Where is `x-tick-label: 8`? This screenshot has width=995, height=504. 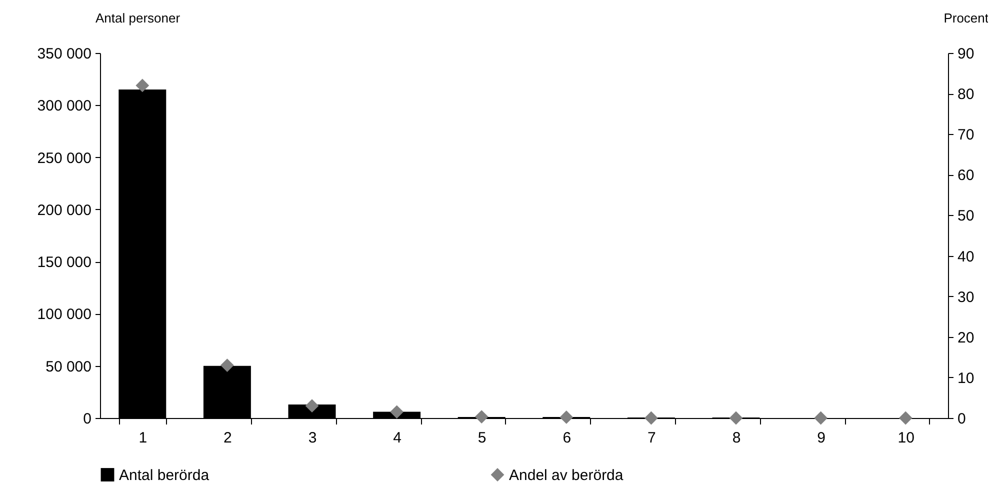 x-tick-label: 8 is located at coordinates (736, 438).